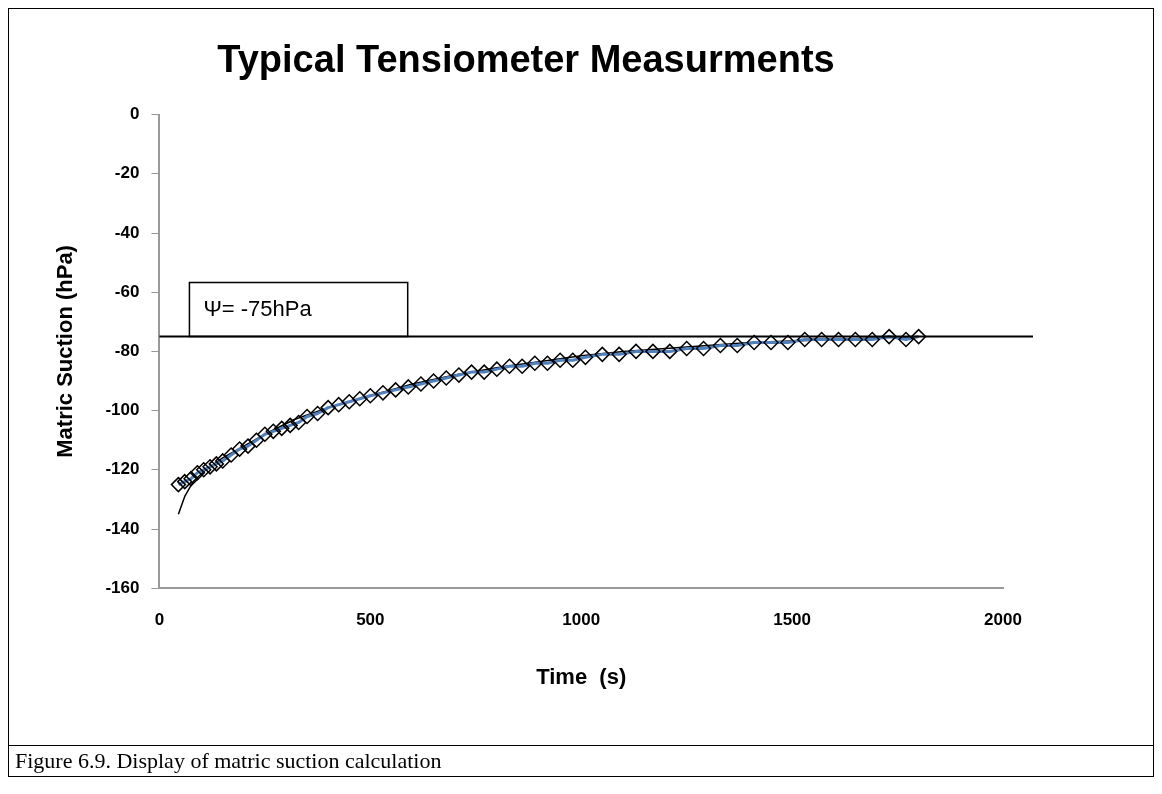  What do you see at coordinates (122, 528) in the screenshot?
I see `y-tick-label: -140` at bounding box center [122, 528].